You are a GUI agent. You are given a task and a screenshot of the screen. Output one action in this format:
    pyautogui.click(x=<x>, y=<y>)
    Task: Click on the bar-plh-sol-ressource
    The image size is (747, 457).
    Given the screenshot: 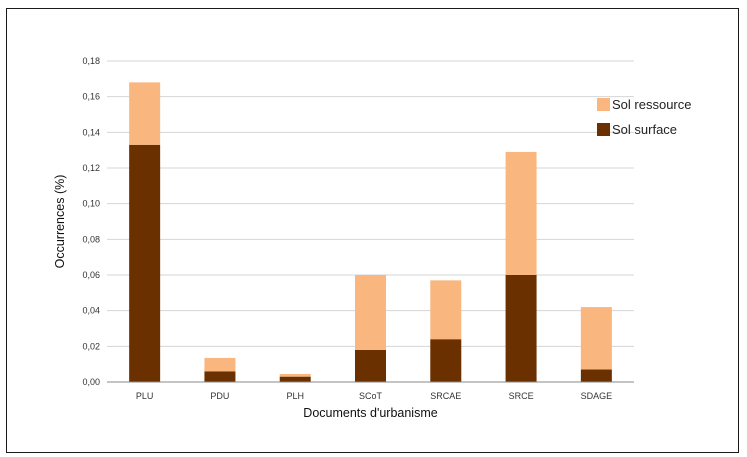 What is the action you would take?
    pyautogui.click(x=295, y=375)
    